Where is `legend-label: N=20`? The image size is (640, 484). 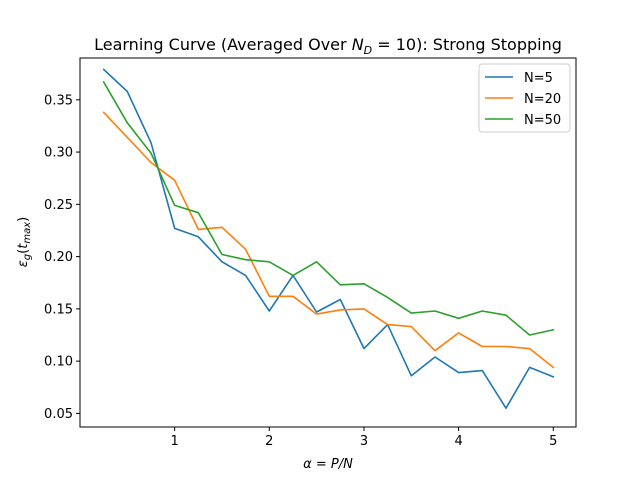
legend-label: N=20 is located at coordinates (542, 99).